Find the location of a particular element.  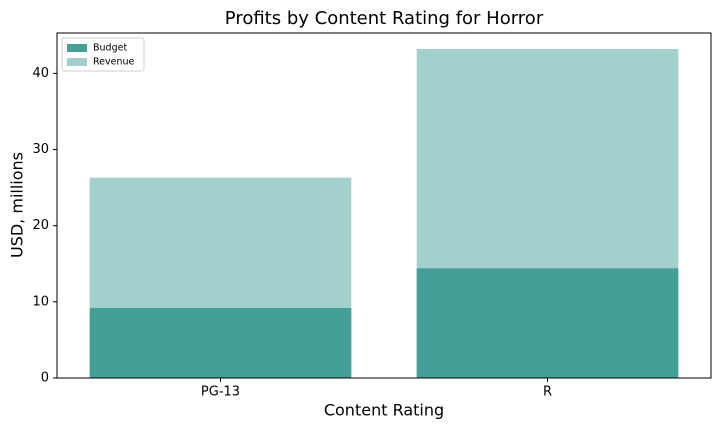

y-tick-label: 10 is located at coordinates (40, 301).